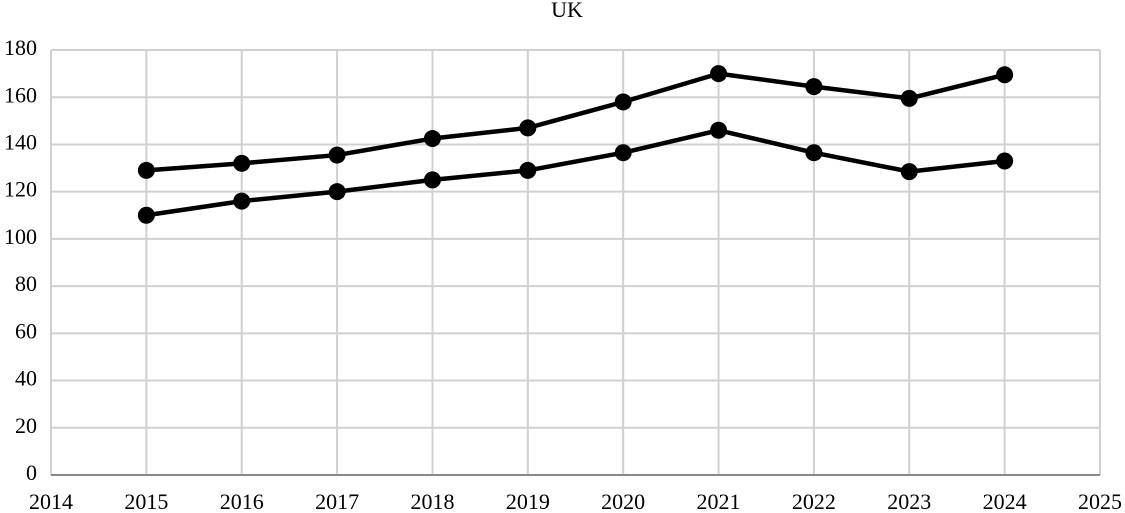 Image resolution: width=1125 pixels, height=513 pixels. I want to click on y-tick-label: 60, so click(26, 330).